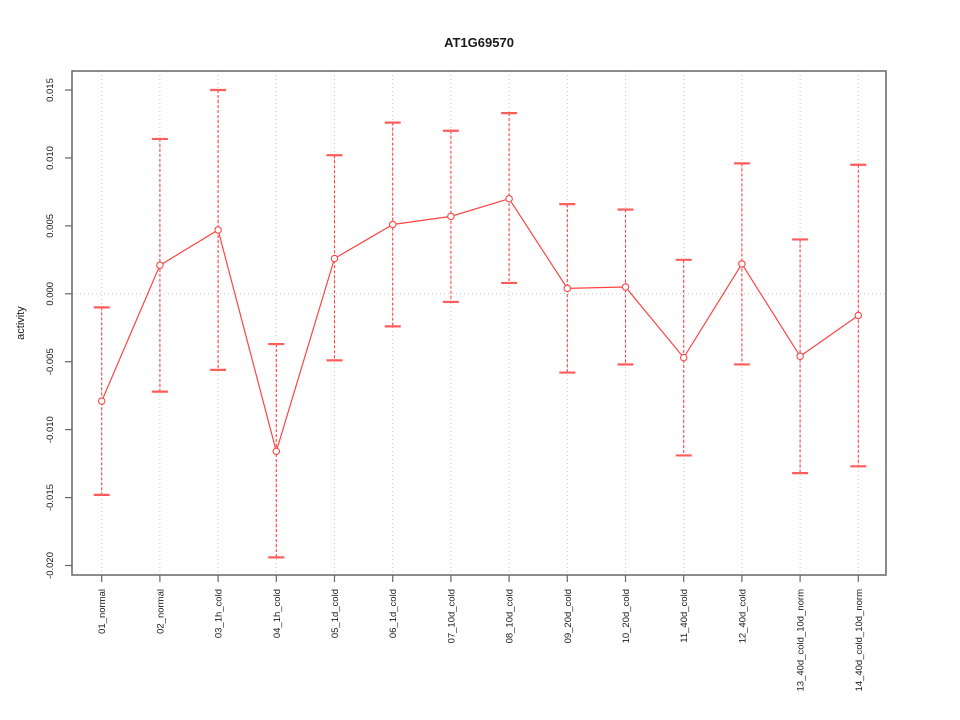 The height and width of the screenshot is (720, 960). What do you see at coordinates (335, 613) in the screenshot?
I see `x-tick-label: 05_1d_cold` at bounding box center [335, 613].